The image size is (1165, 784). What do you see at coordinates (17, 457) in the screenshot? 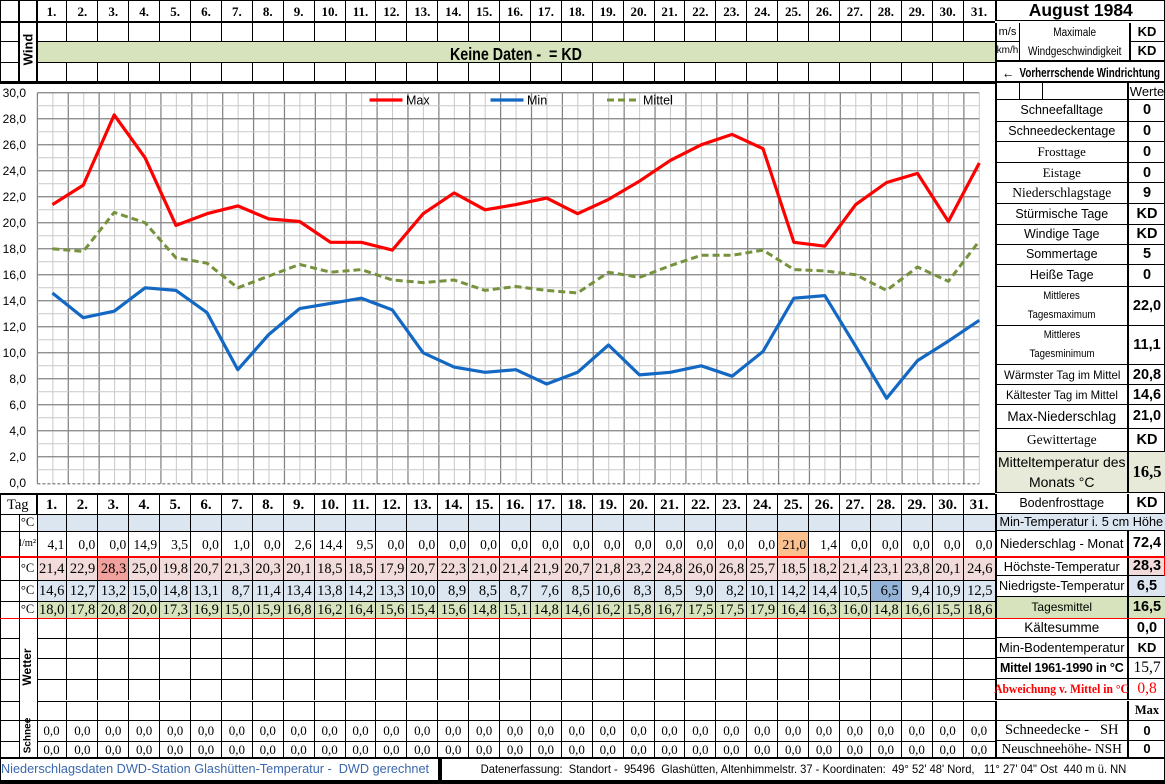
I see `svg-text: 2,0` at bounding box center [17, 457].